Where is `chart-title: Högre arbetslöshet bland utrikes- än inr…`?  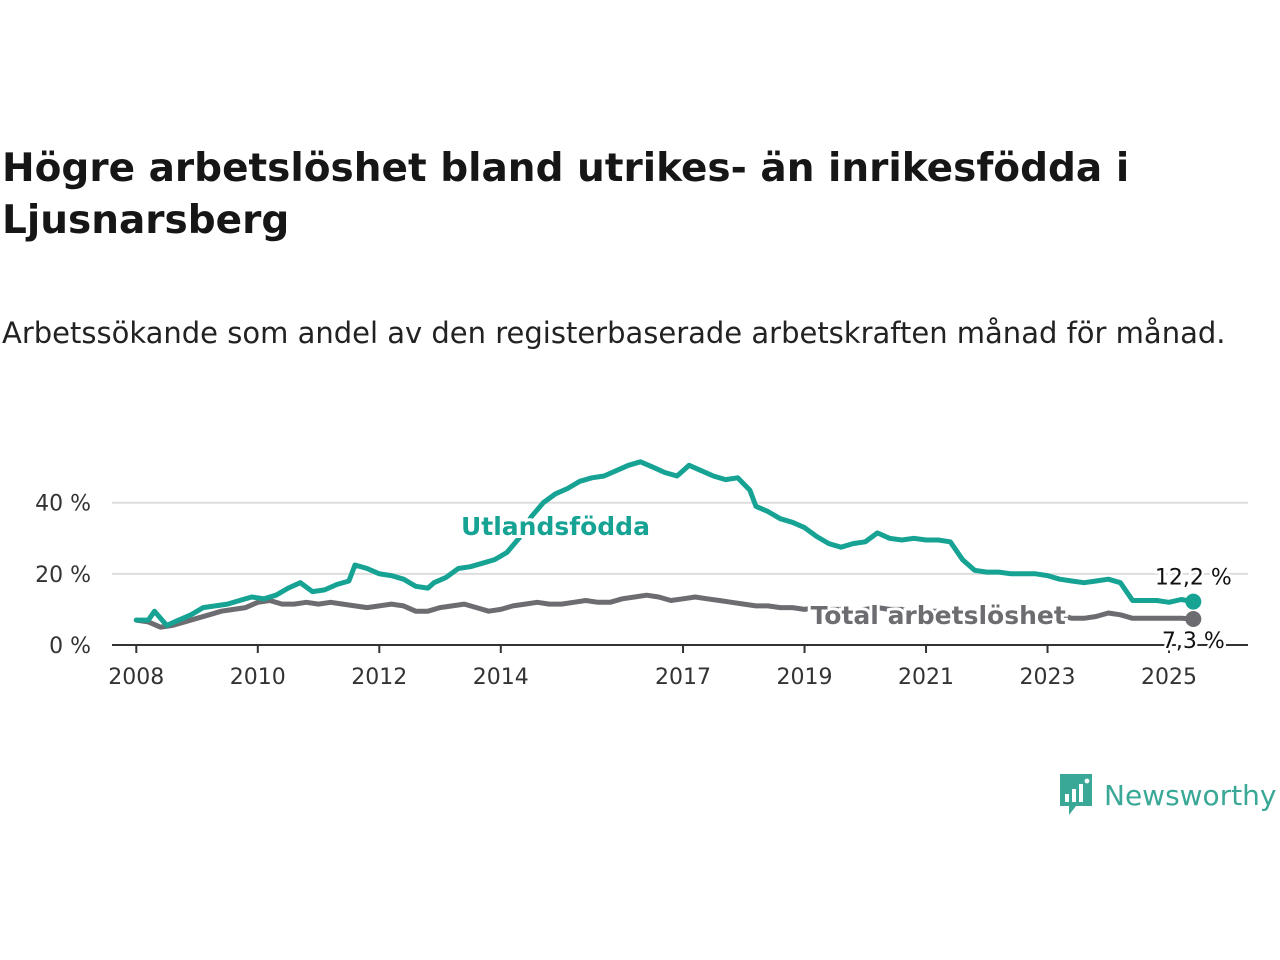
chart-title: Högre arbetslöshet bland utrikes- än inr… is located at coordinates (566, 194).